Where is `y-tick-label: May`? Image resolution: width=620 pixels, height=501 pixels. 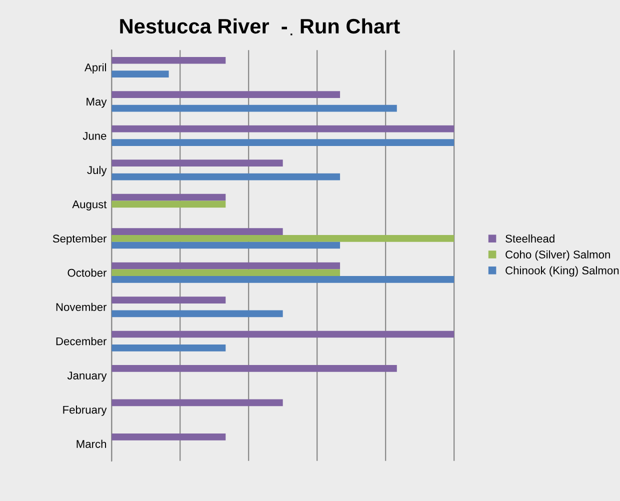 y-tick-label: May is located at coordinates (96, 103).